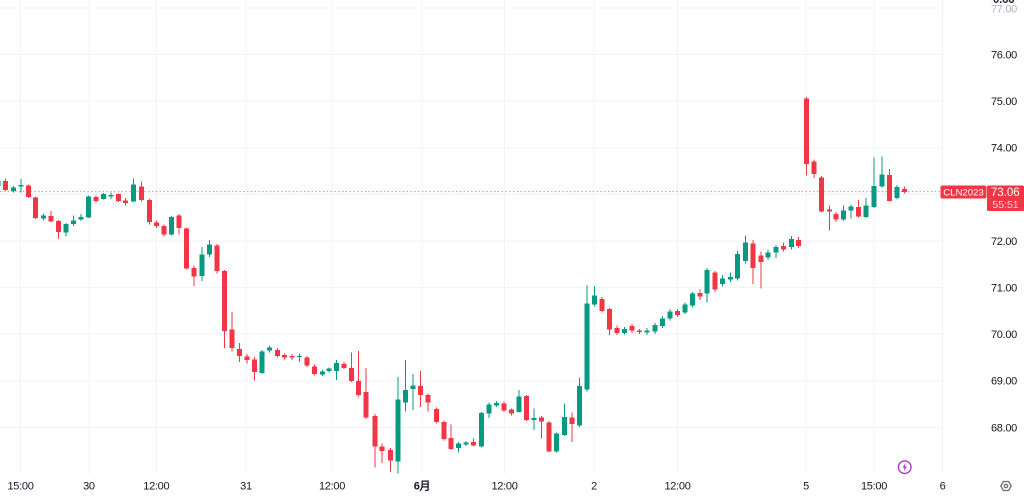  What do you see at coordinates (1004, 10) in the screenshot?
I see `svg-text: 77.00` at bounding box center [1004, 10].